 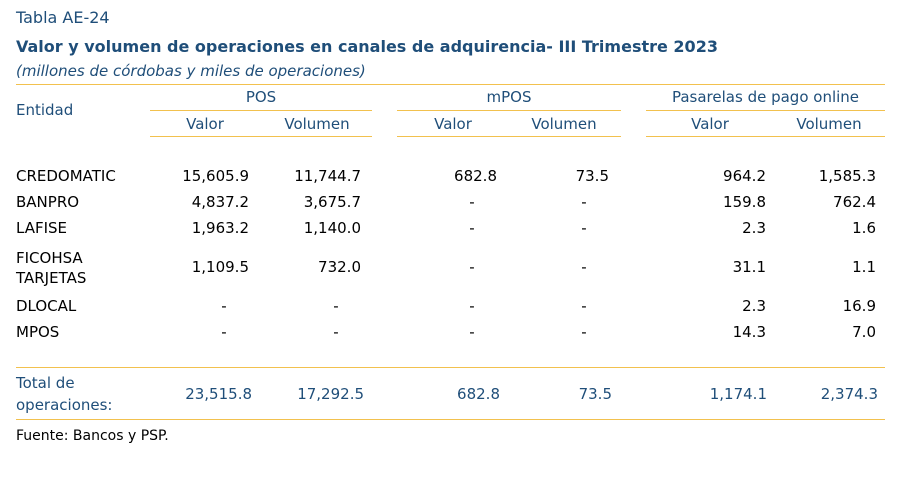 What do you see at coordinates (51, 278) in the screenshot?
I see `row-entity: TARJETAS` at bounding box center [51, 278].